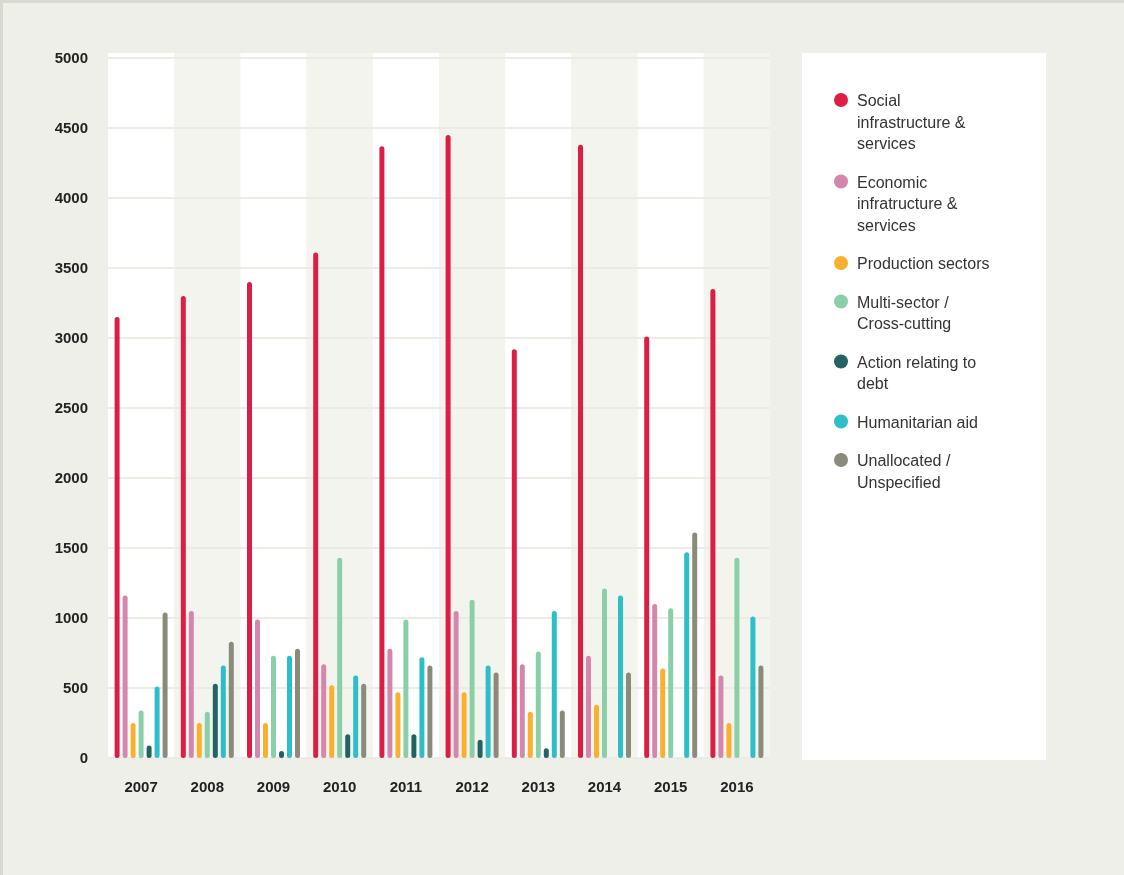  What do you see at coordinates (71, 268) in the screenshot?
I see `y-tick-label: 3500` at bounding box center [71, 268].